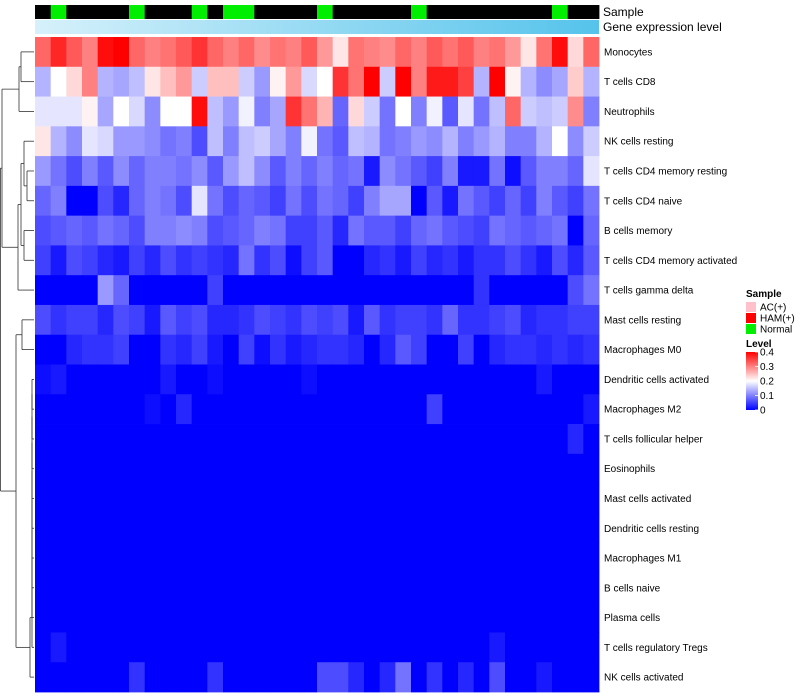 The height and width of the screenshot is (700, 800). I want to click on expression-annotation-label: Gene expression level, so click(662, 27).